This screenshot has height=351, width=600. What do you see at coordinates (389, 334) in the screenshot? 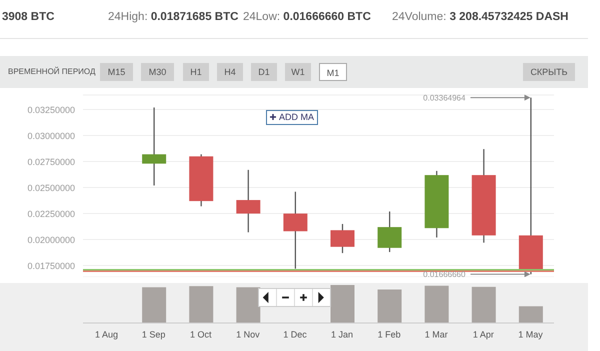
I see `x-tick-label: 1 Feb` at bounding box center [389, 334].